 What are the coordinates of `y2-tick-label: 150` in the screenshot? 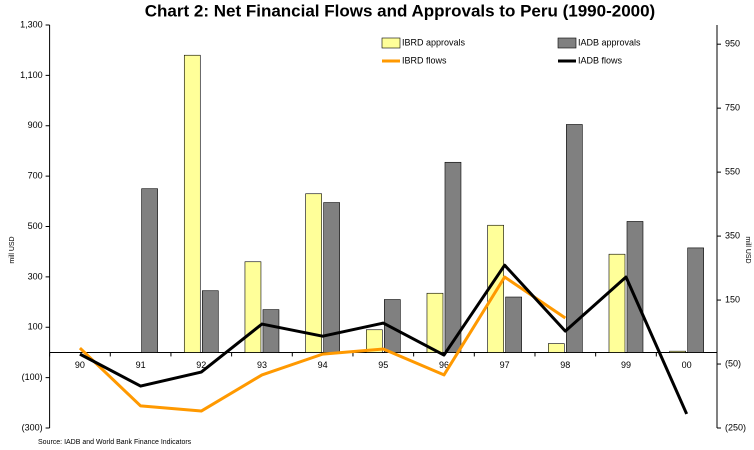 It's located at (732, 299).